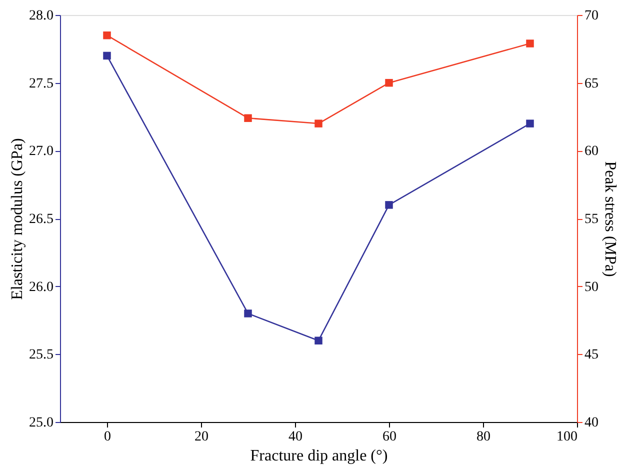  I want to click on y-tick-label: 27.5, so click(41, 84).